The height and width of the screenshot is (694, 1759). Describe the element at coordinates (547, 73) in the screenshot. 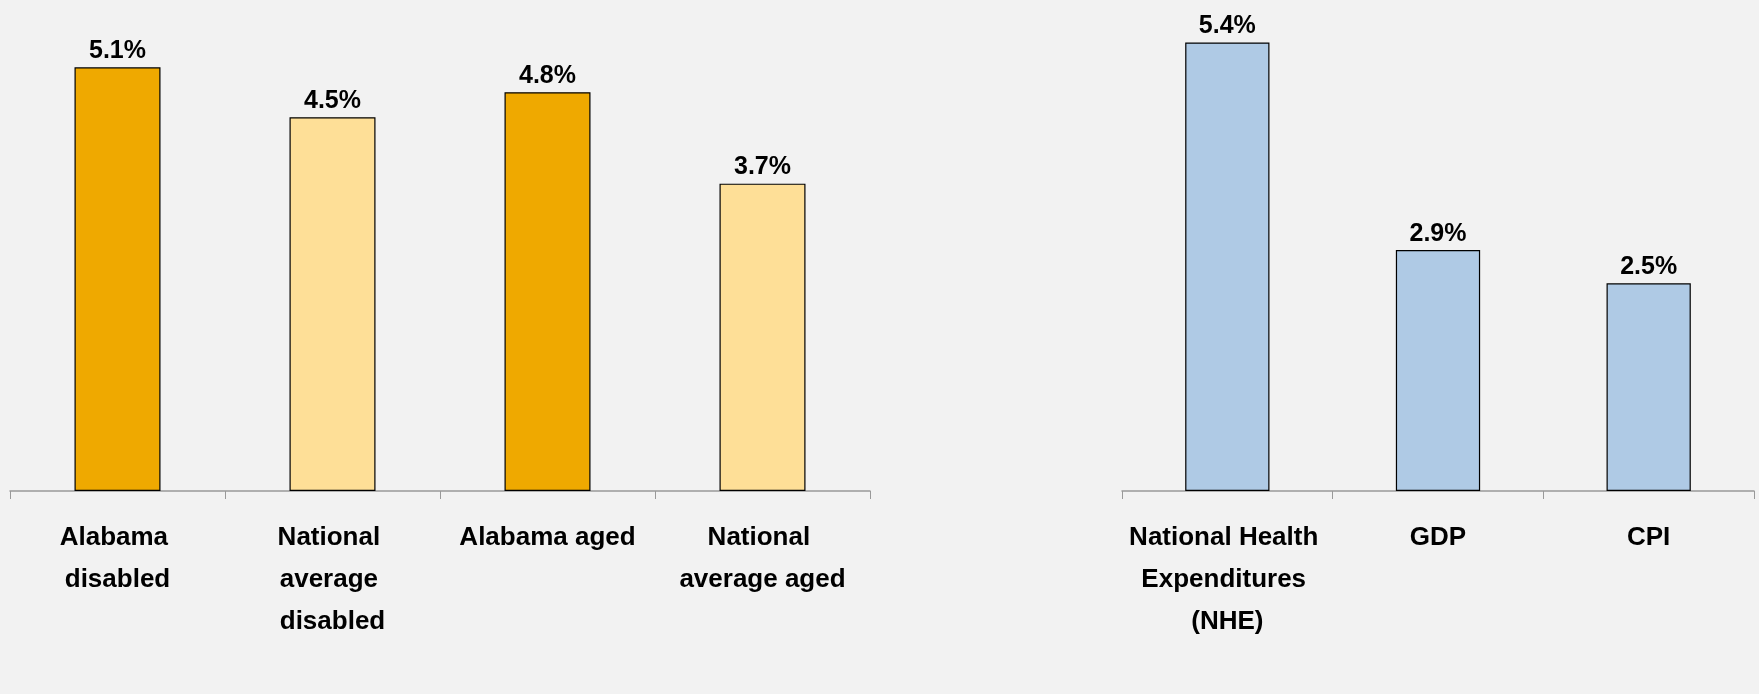

I see `data-label: 4.8%` at that location.